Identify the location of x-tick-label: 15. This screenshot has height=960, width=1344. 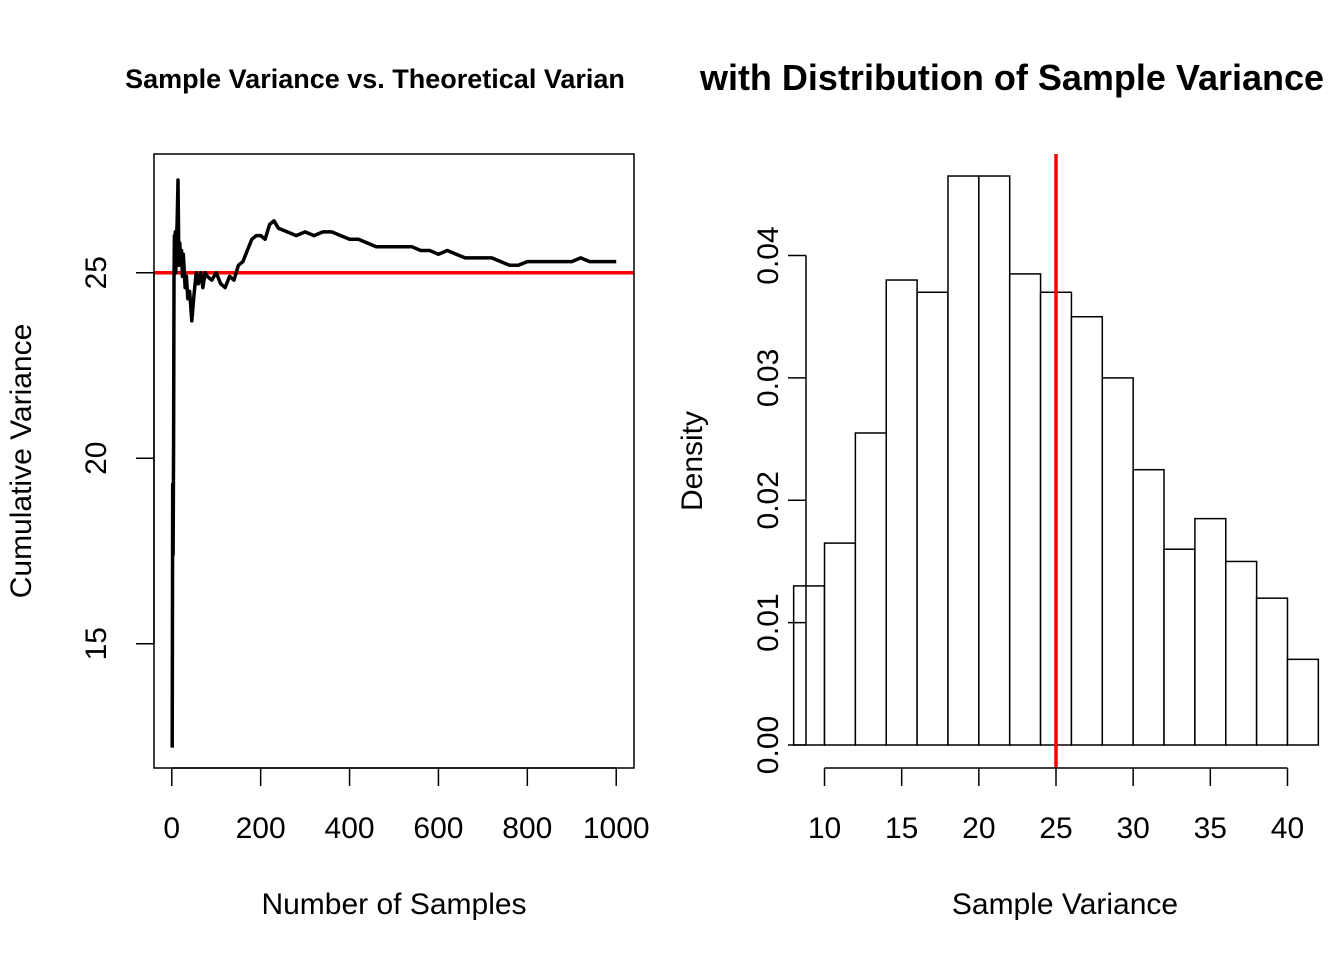
(901, 828).